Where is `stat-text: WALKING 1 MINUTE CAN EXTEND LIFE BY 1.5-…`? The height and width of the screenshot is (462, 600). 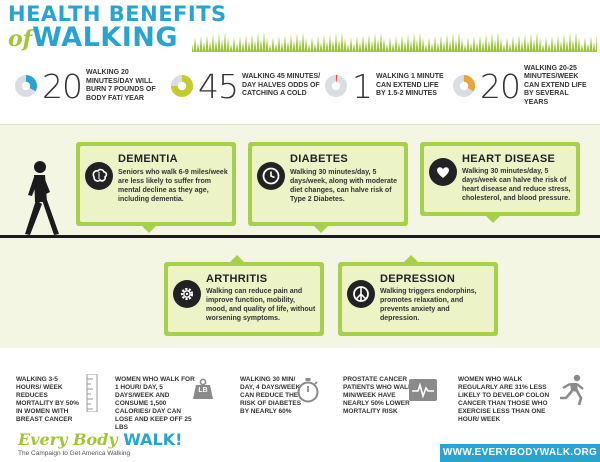
stat-text: WALKING 1 MINUTE CAN EXTEND LIFE BY 1.5-… is located at coordinates (410, 85).